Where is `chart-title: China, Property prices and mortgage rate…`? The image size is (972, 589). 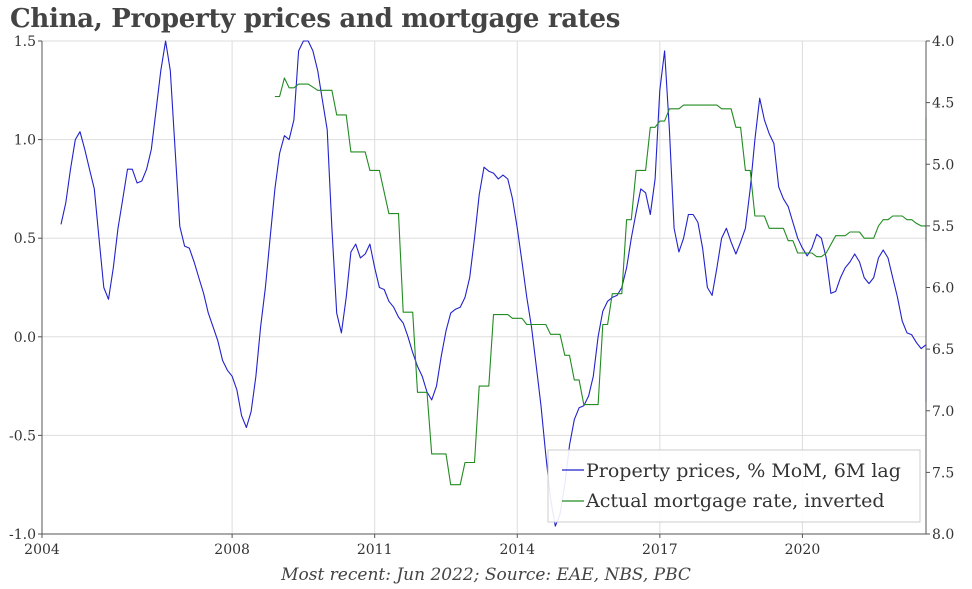
chart-title: China, Property prices and mortgage rate… is located at coordinates (315, 19).